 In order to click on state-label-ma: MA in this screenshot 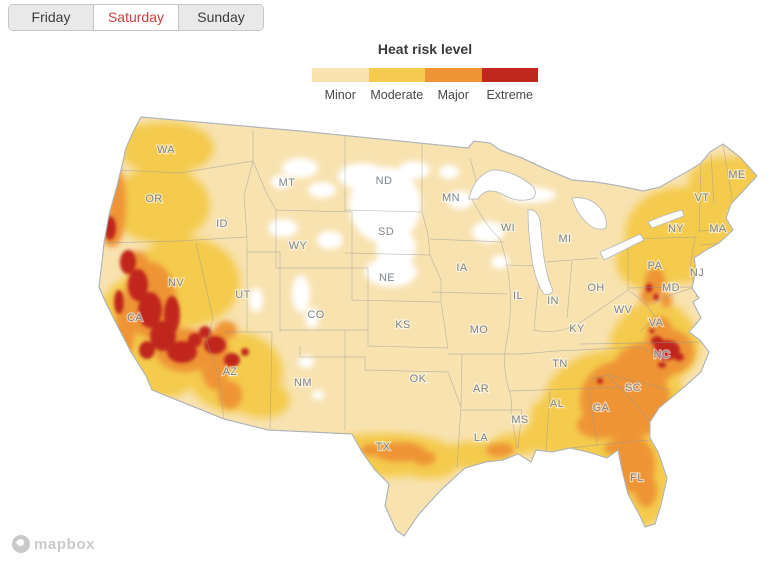, I will do `click(718, 229)`.